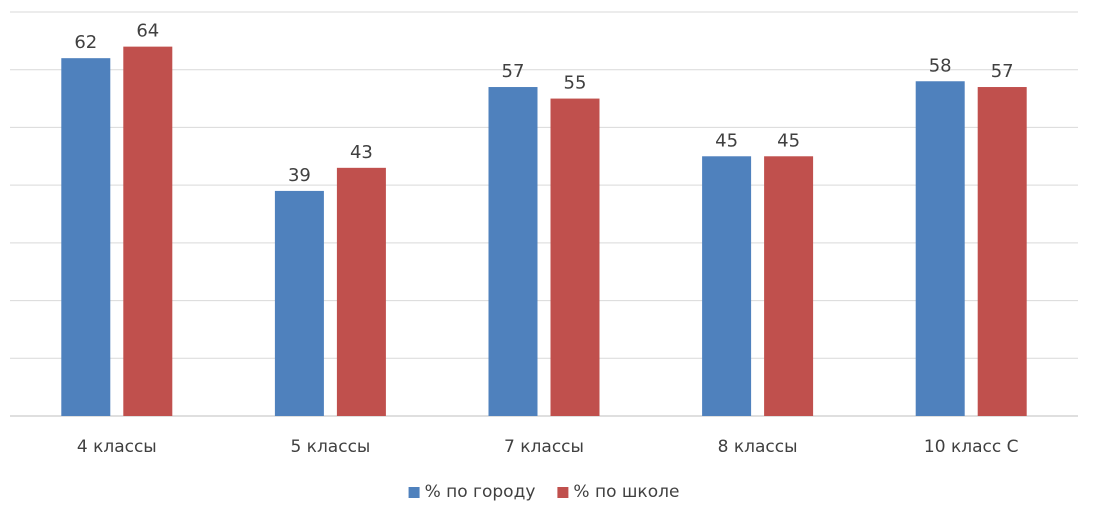 This screenshot has height=516, width=1094. Describe the element at coordinates (117, 447) in the screenshot. I see `x-tick-label: 4 классы` at that location.